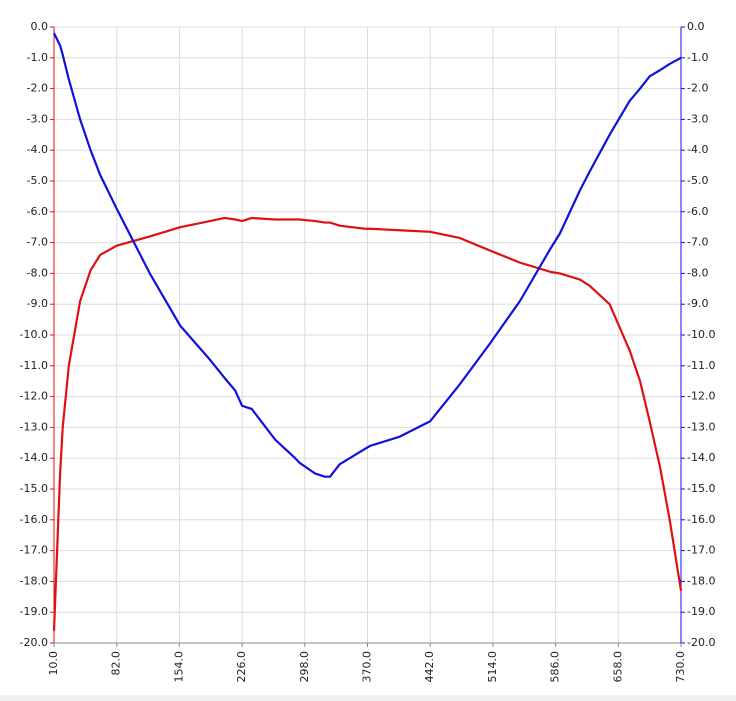  Describe the element at coordinates (701, 519) in the screenshot. I see `y2-tick-label: -16.0` at that location.